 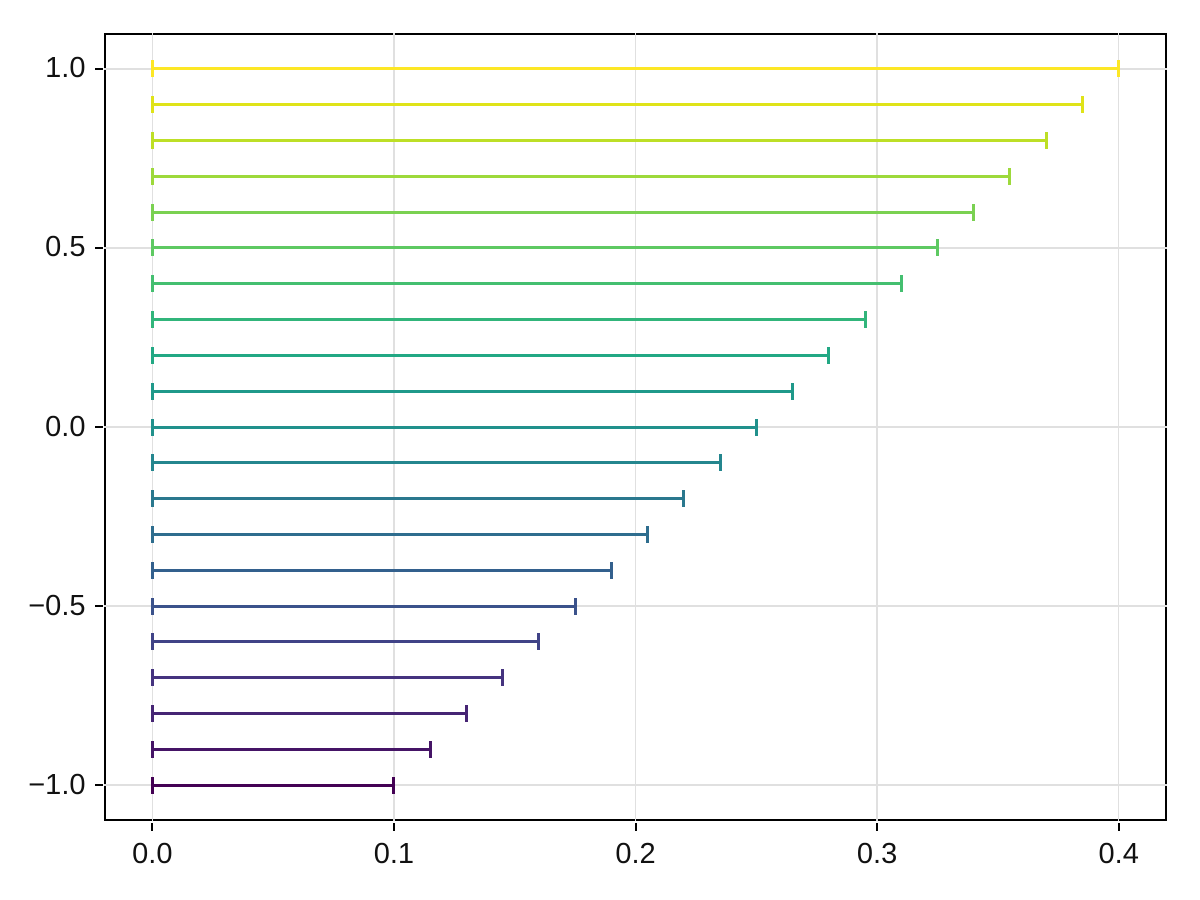 I want to click on y-tick-label: −0.5, so click(x=57, y=605).